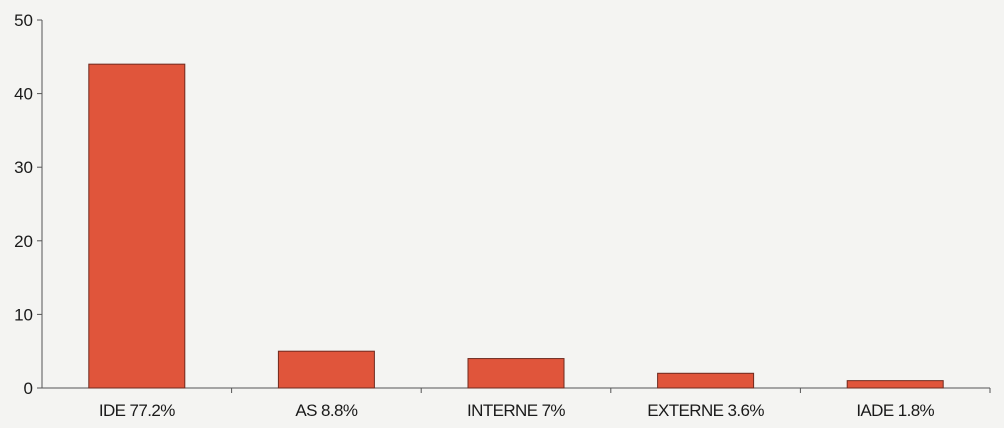  I want to click on y-tick-label: 20, so click(23, 241).